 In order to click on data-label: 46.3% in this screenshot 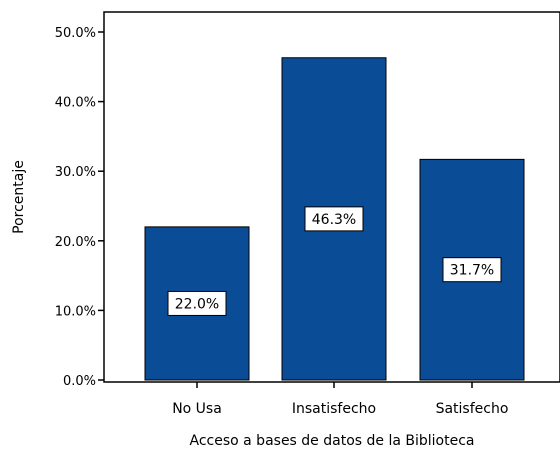, I will do `click(334, 220)`.